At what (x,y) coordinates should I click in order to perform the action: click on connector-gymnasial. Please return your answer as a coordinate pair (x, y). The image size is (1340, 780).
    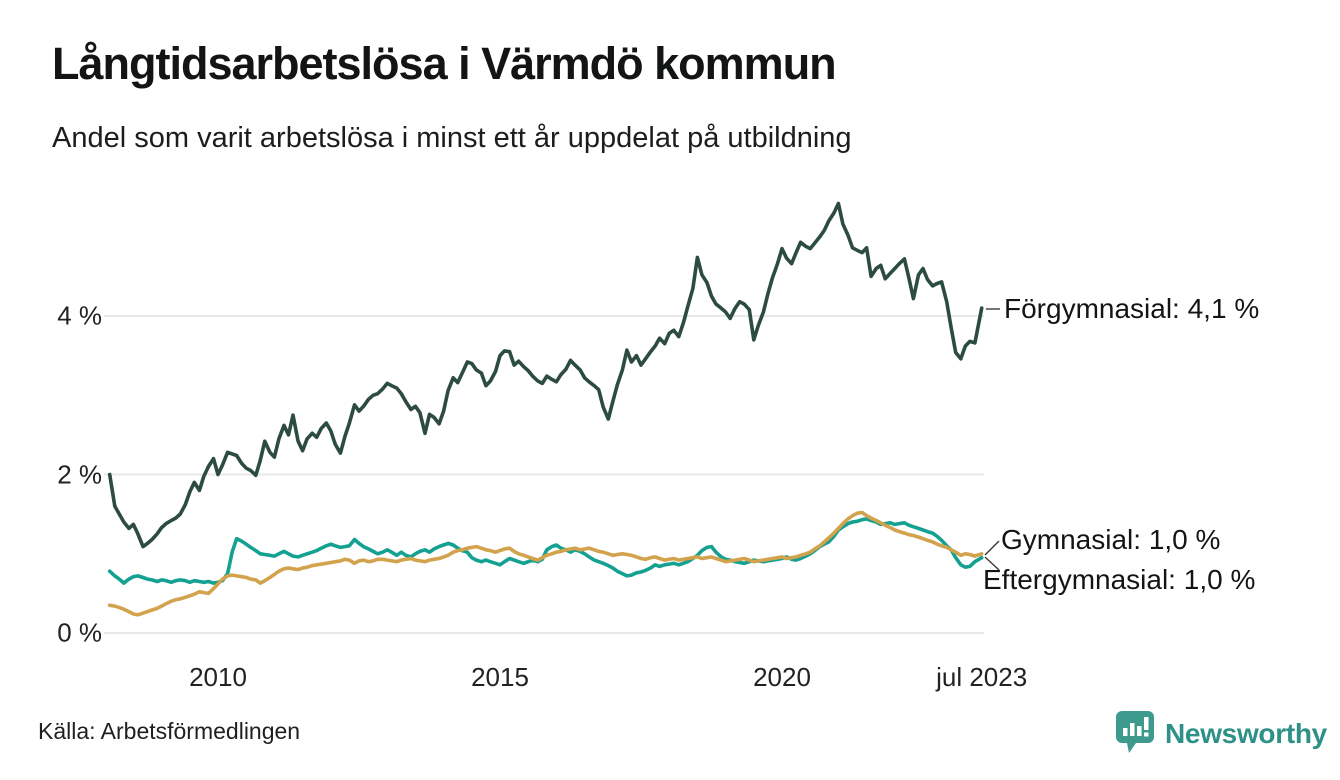
    Looking at the image, I should click on (992, 548).